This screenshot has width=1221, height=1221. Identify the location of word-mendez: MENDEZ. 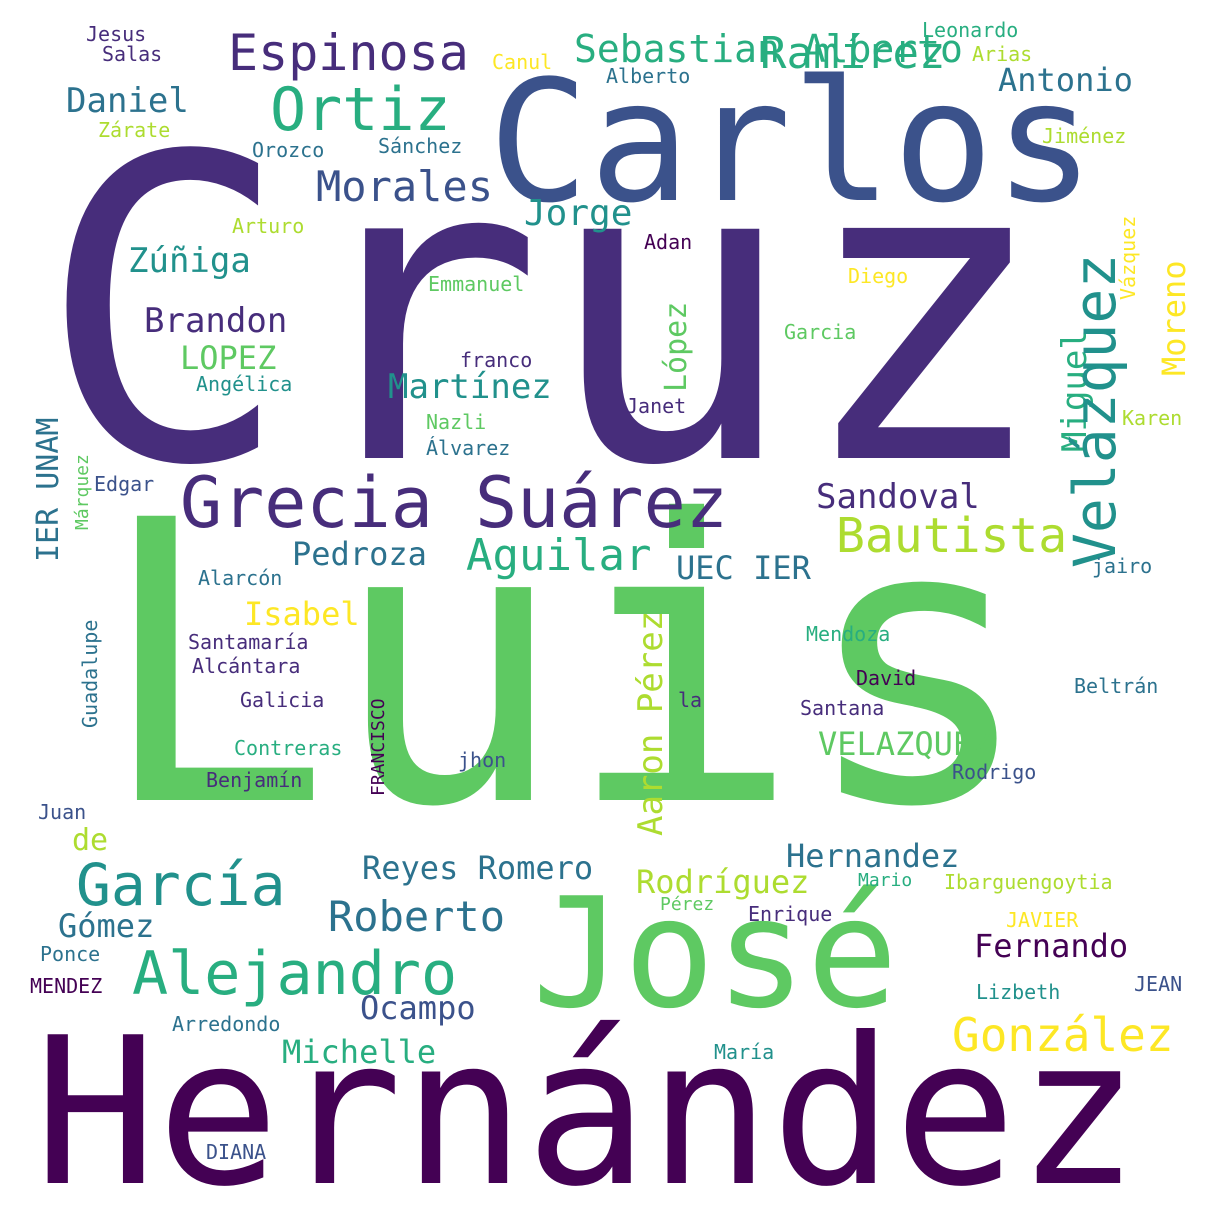
(66, 986).